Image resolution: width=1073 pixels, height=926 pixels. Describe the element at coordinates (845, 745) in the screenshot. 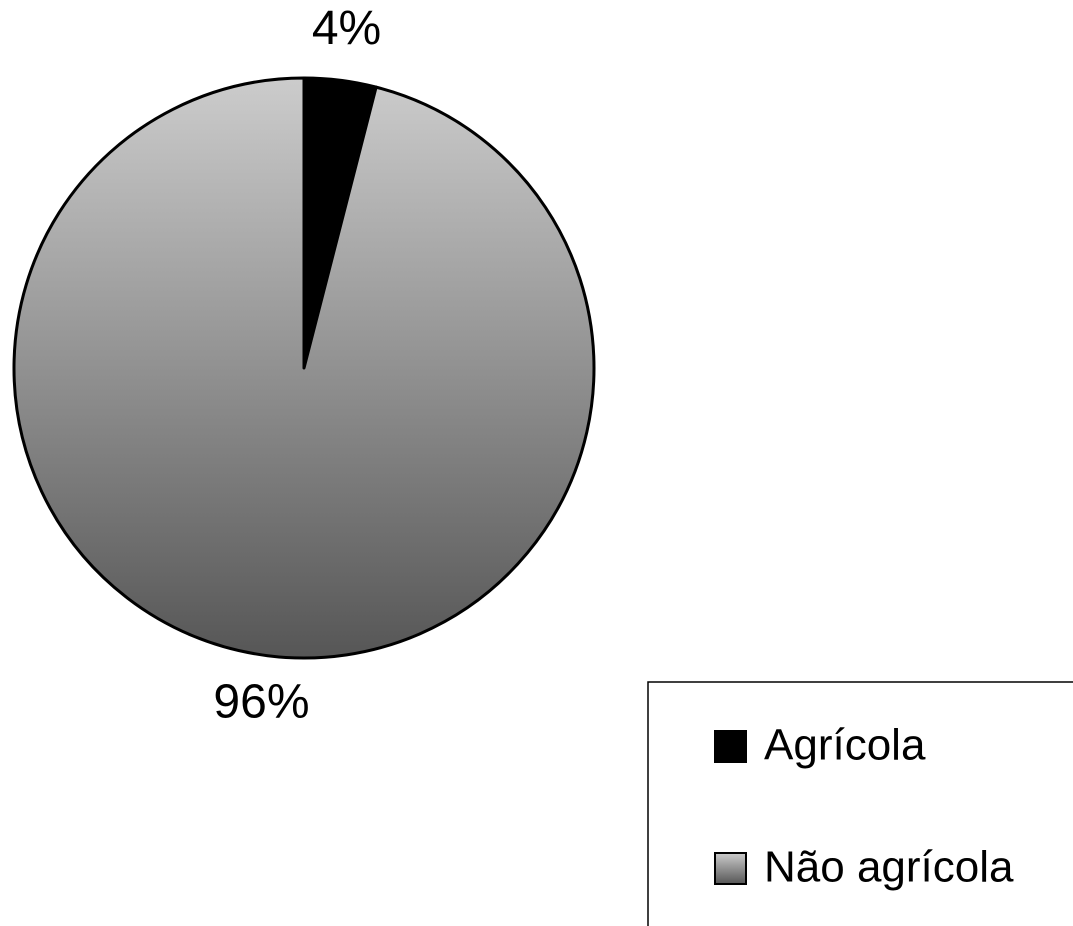

I see `legend-label: Agrícola` at that location.